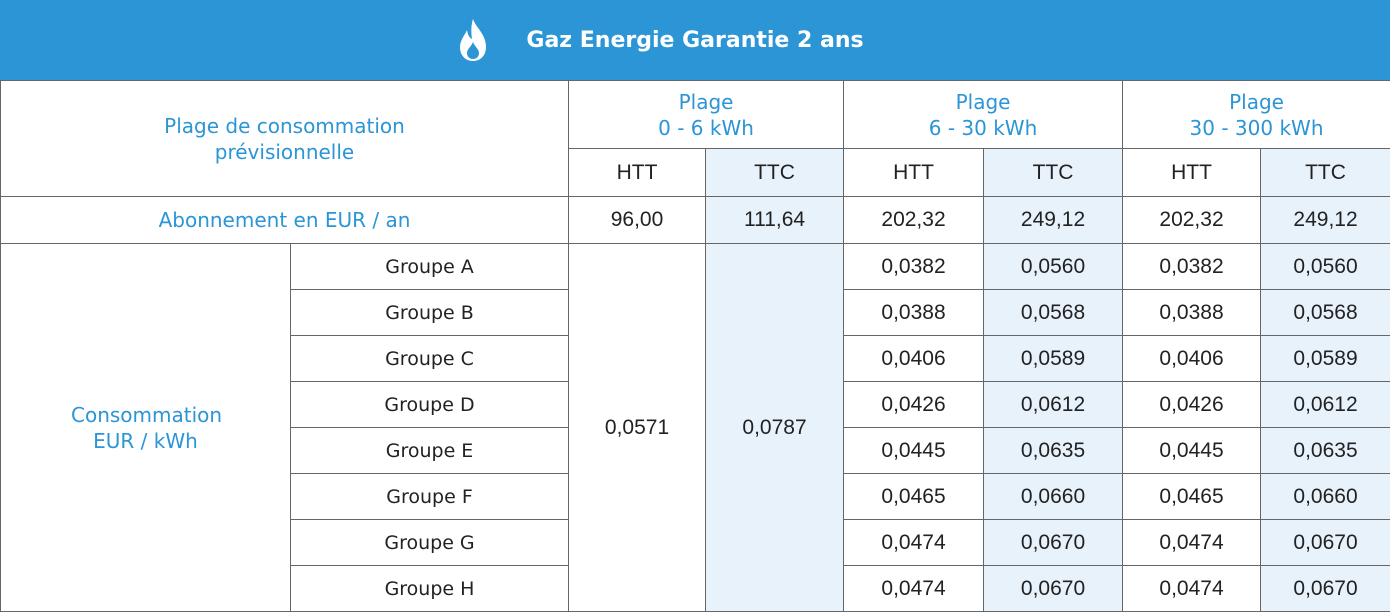 The image size is (1390, 612). What do you see at coordinates (473, 40) in the screenshot?
I see `flame-icon` at bounding box center [473, 40].